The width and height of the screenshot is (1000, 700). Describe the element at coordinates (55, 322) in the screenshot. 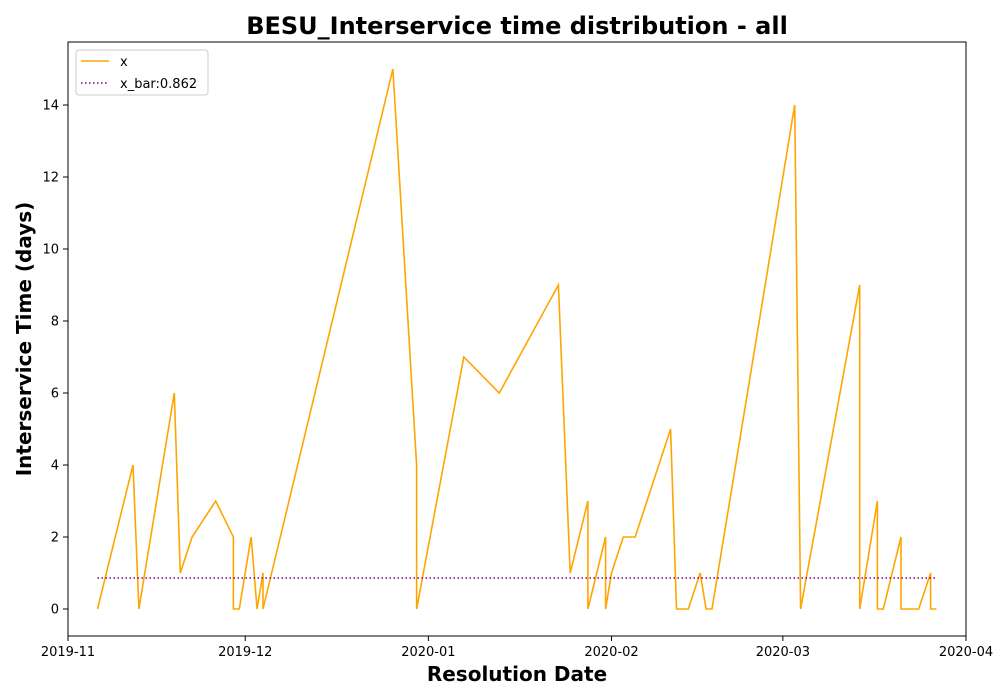

I see `y-tick-label: 8` at that location.